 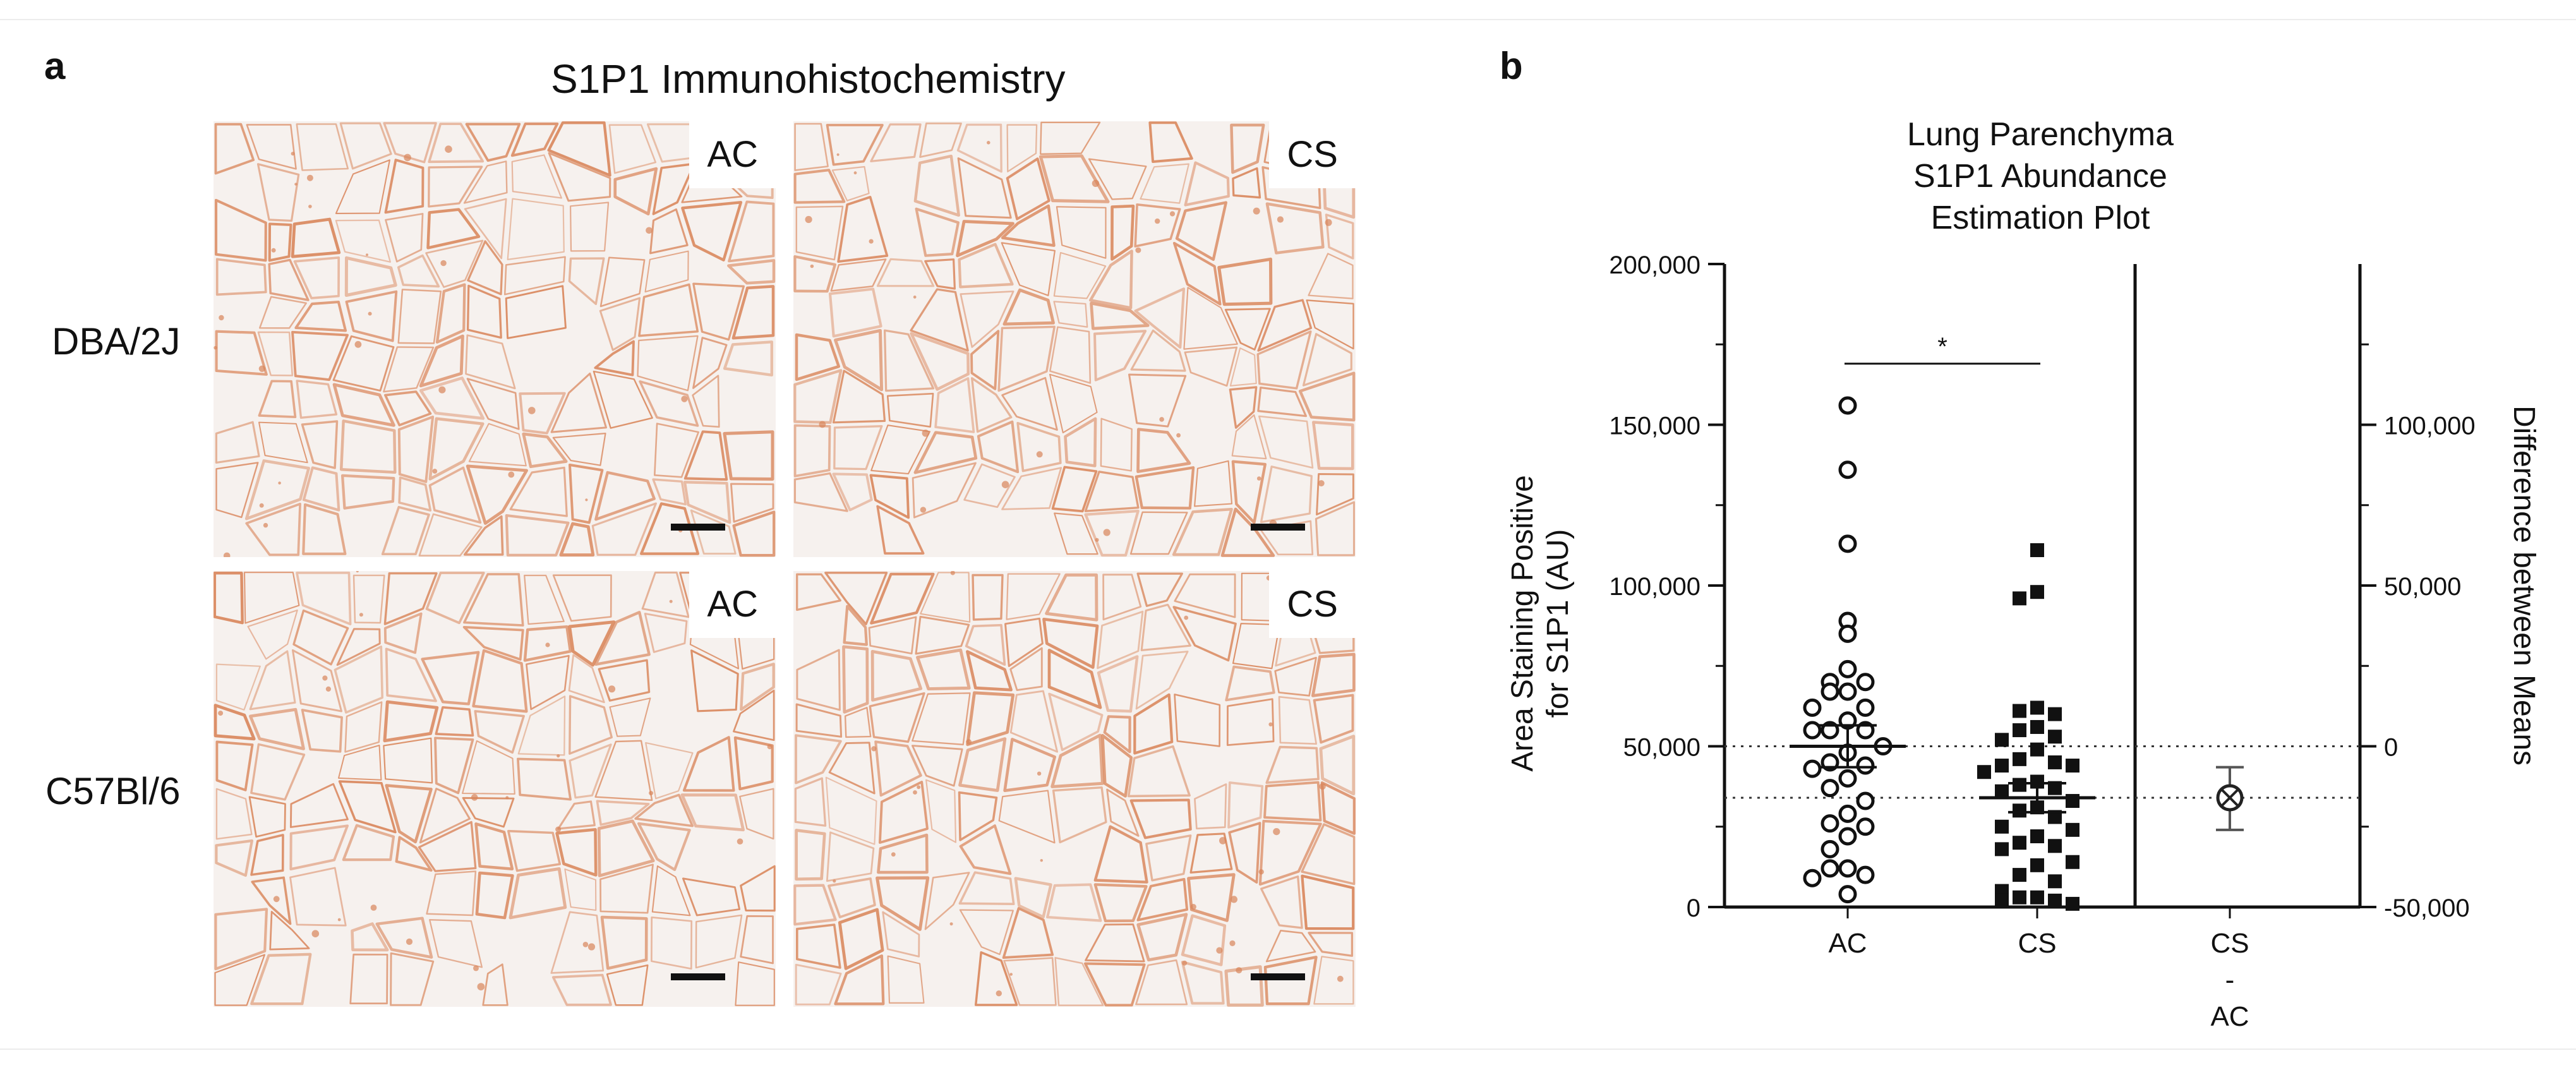 What do you see at coordinates (1540, 623) in the screenshot?
I see `y-axis-label: Area Staining Positivefor S1P1 (AU)` at bounding box center [1540, 623].